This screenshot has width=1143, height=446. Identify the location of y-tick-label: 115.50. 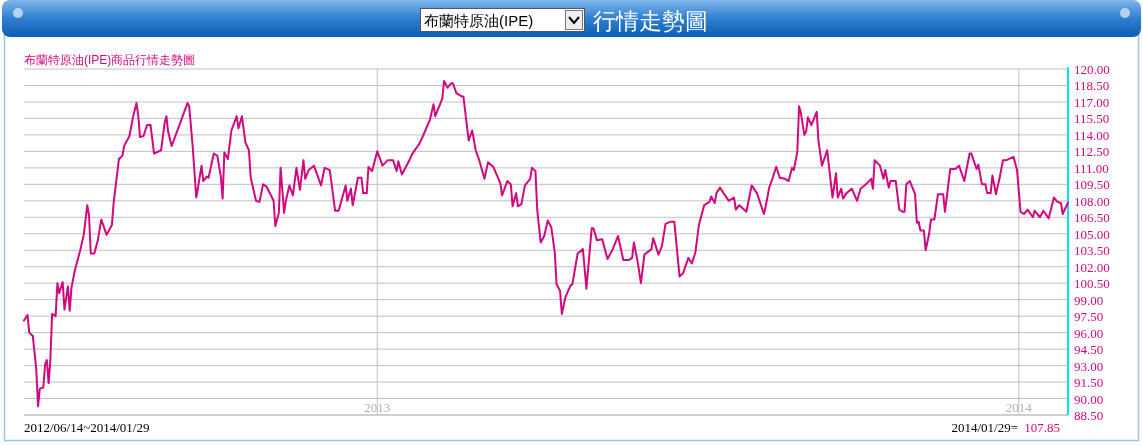
(1092, 119).